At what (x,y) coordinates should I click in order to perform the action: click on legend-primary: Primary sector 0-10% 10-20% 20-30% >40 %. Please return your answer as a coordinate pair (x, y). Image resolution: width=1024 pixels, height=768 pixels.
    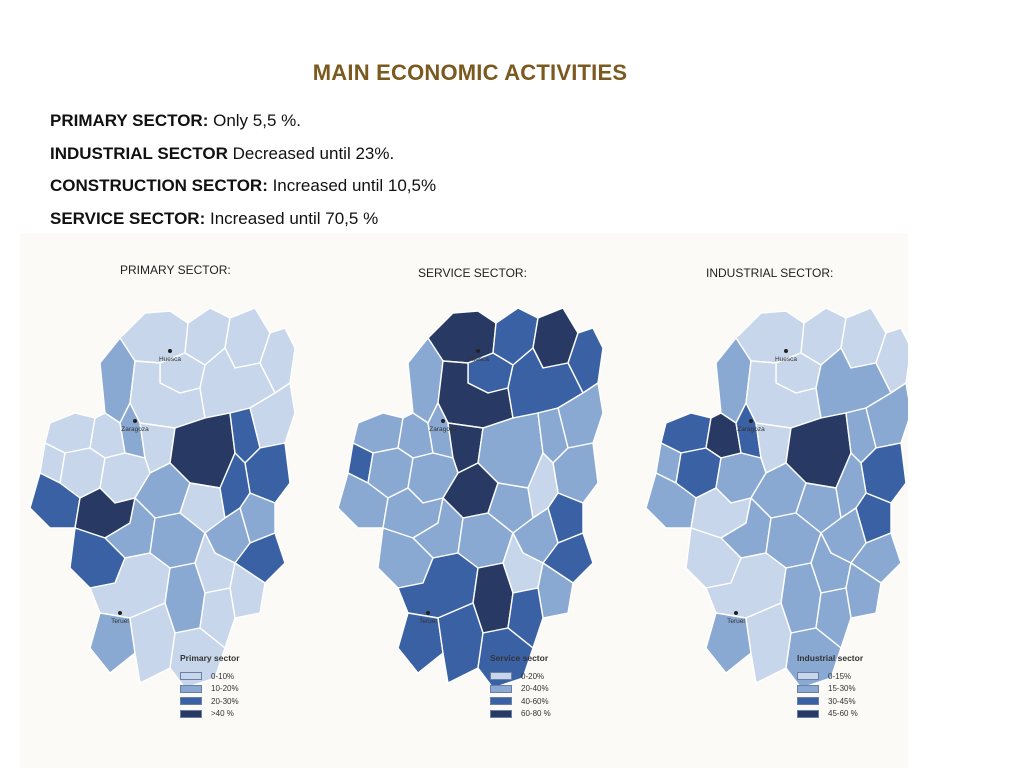
    Looking at the image, I should click on (210, 686).